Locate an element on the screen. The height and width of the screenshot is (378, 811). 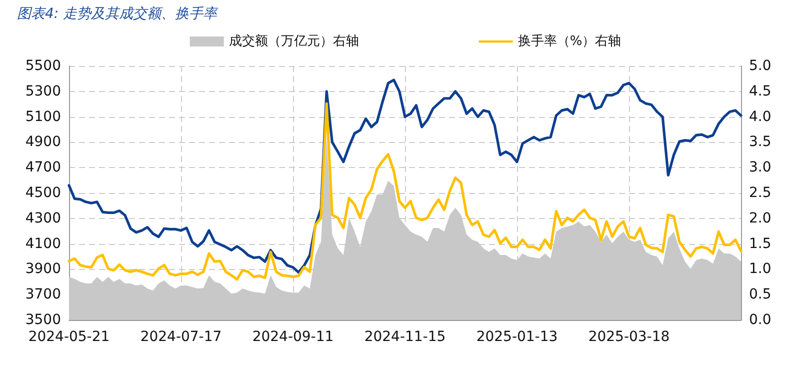
x-tick-label: 2025-03-18 is located at coordinates (629, 337).